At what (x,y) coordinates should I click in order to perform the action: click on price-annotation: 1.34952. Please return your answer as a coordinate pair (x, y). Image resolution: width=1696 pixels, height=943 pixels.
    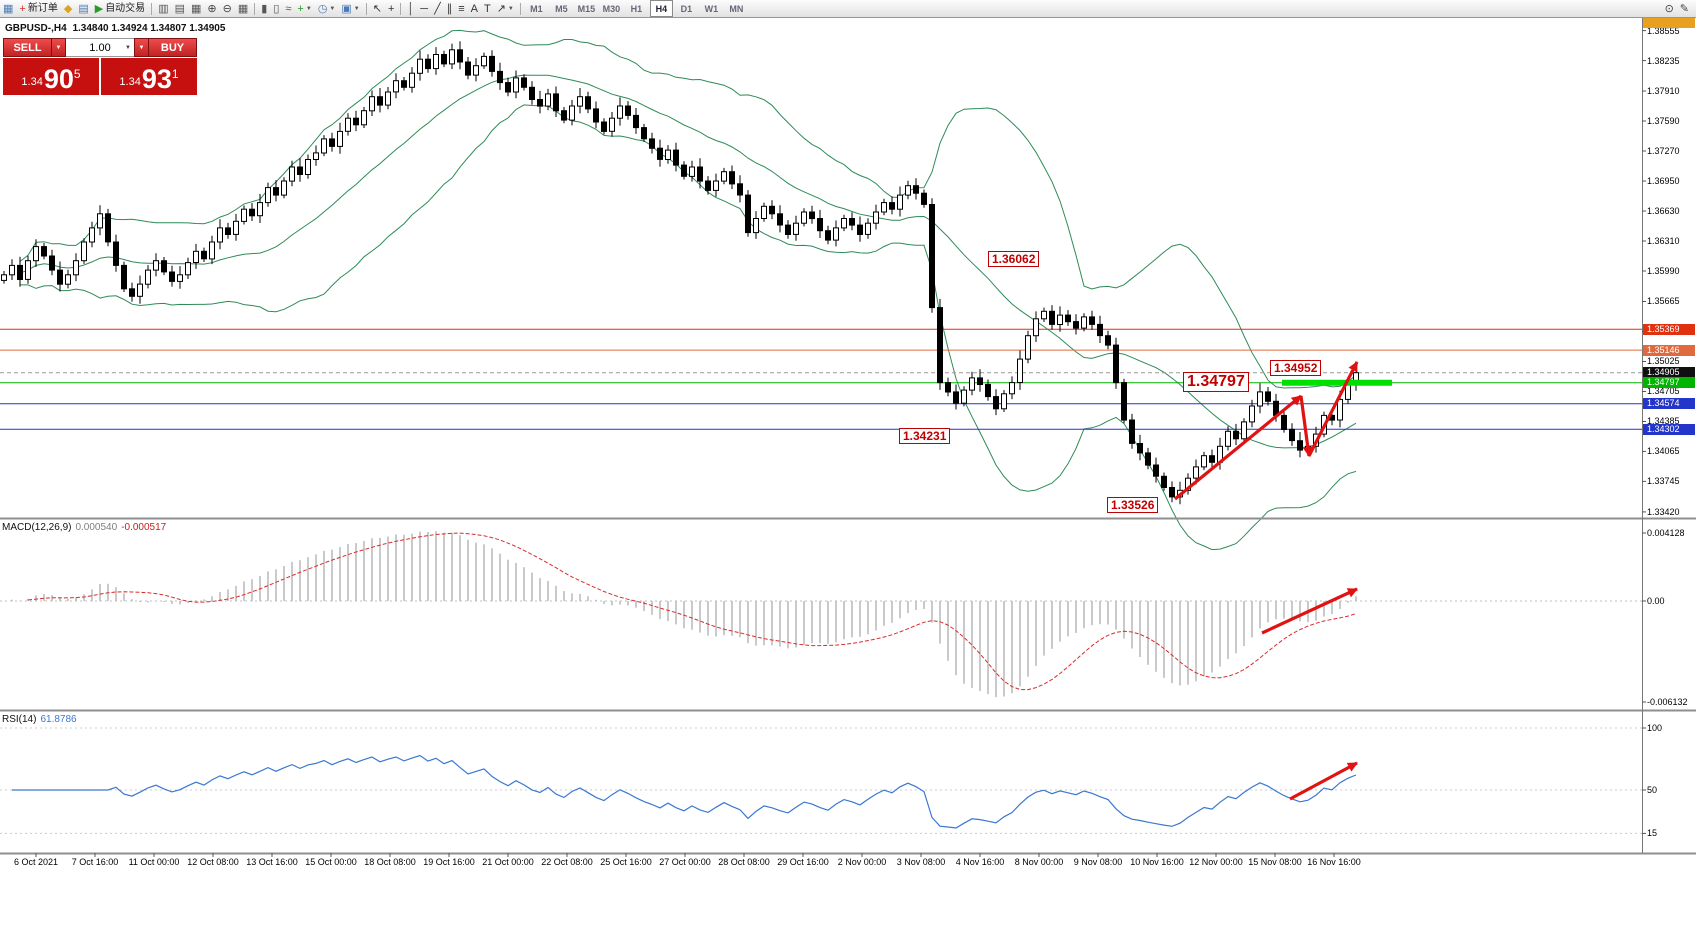
    Looking at the image, I should click on (1296, 368).